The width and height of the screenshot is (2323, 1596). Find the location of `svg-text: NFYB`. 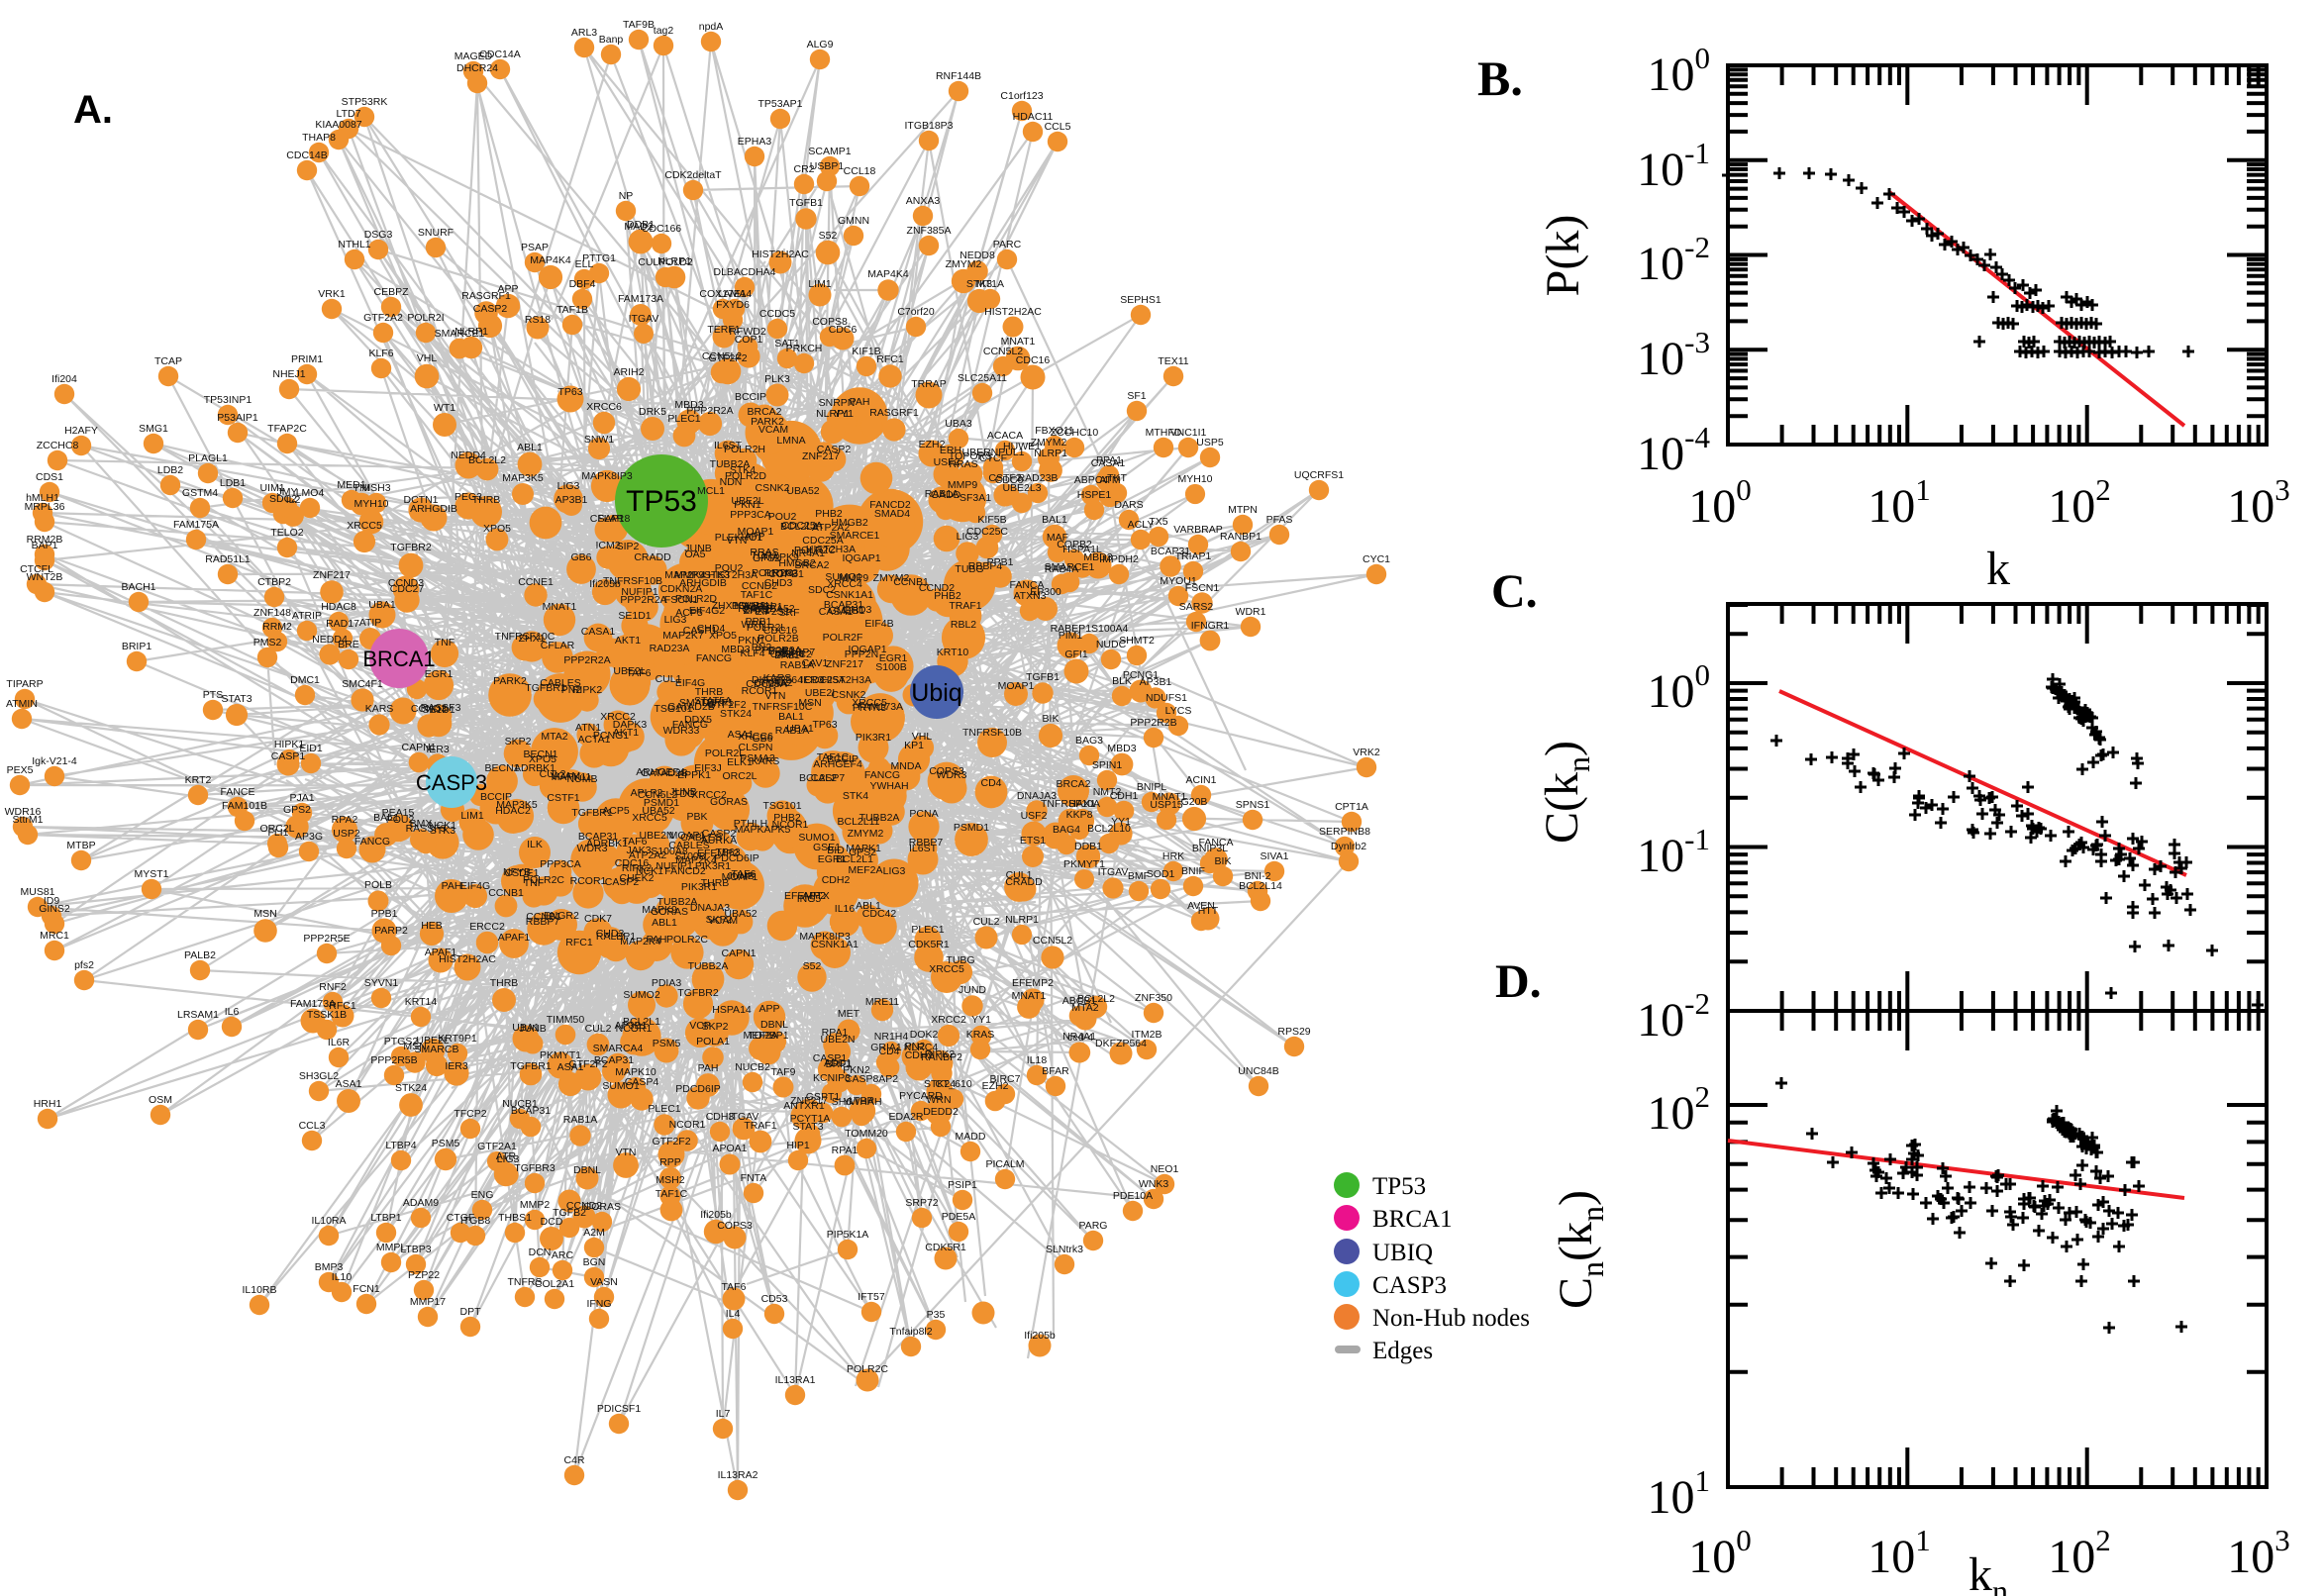

svg-text: NFYB is located at coordinates (517, 872).